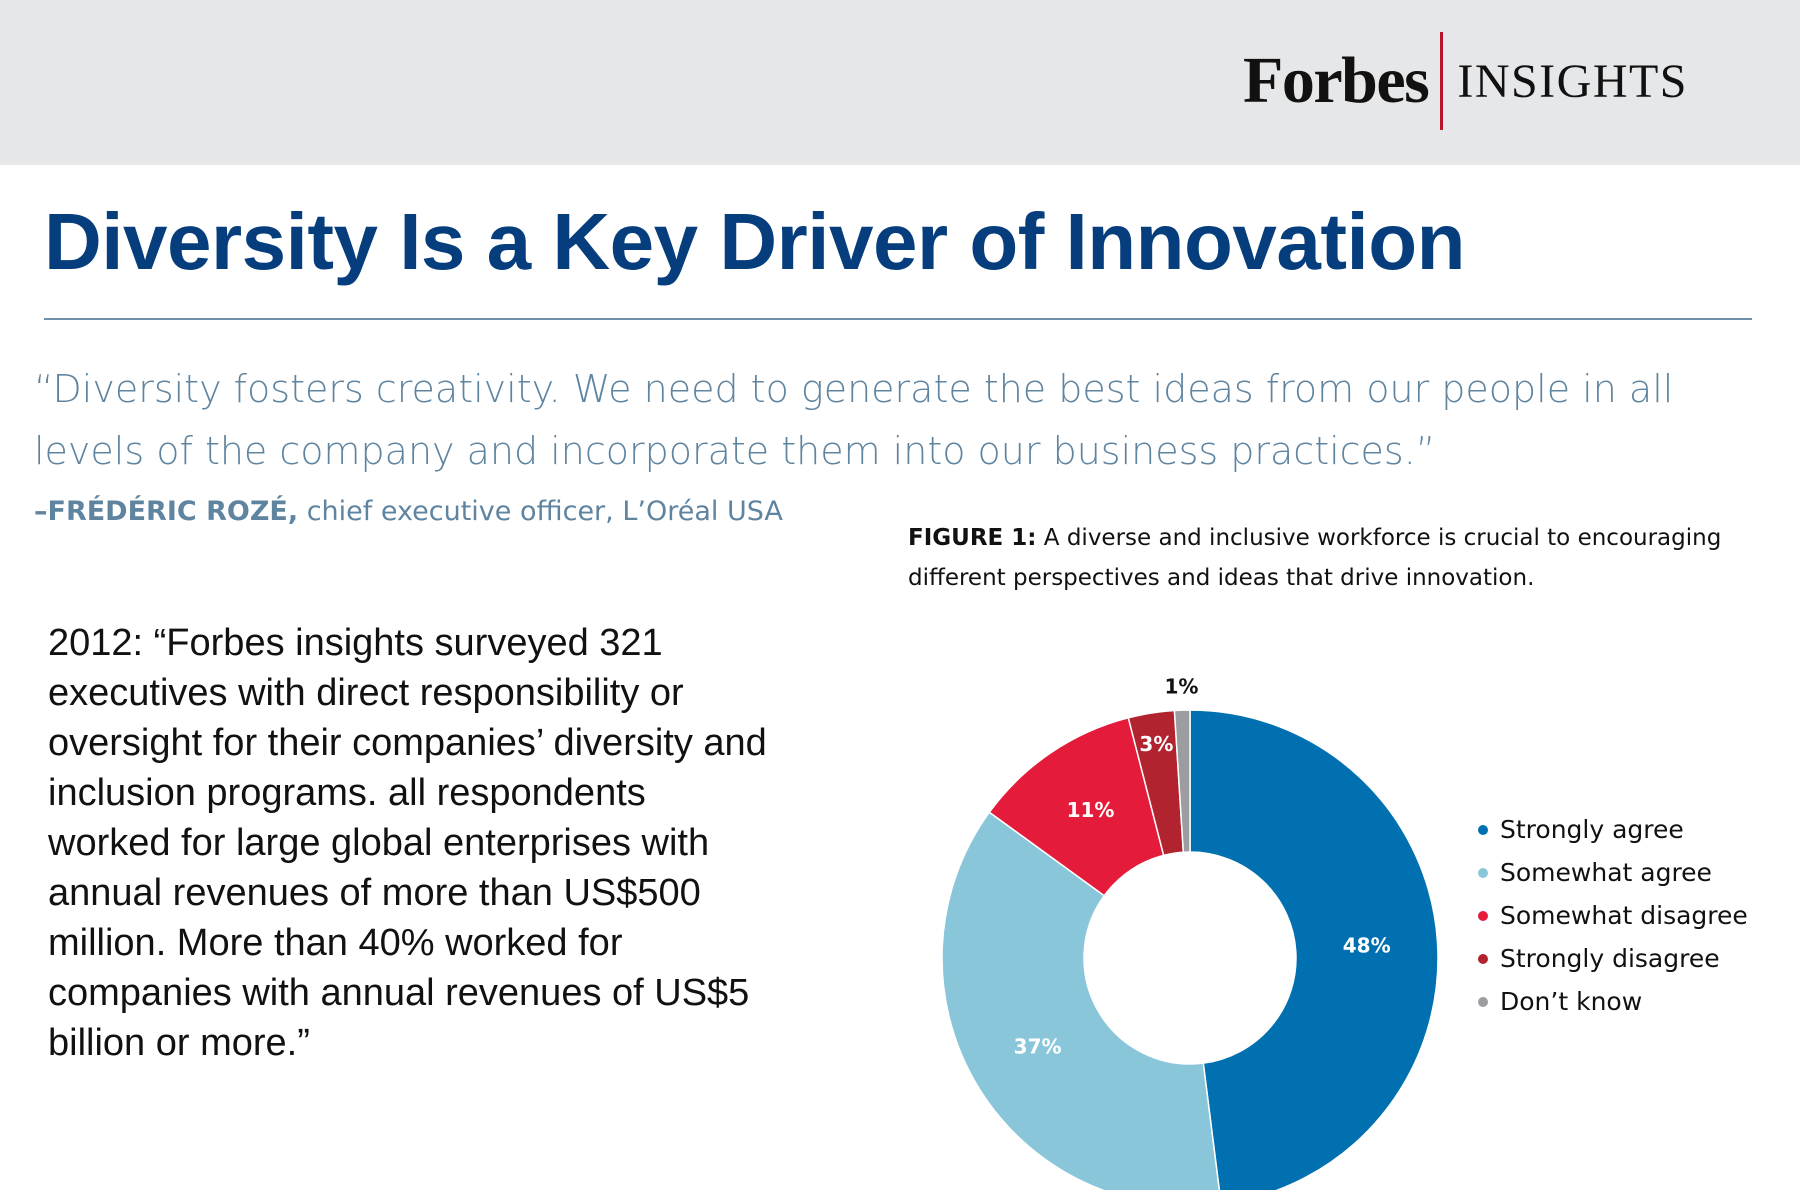  I want to click on data-label-strongly-agree: 48%, so click(1367, 945).